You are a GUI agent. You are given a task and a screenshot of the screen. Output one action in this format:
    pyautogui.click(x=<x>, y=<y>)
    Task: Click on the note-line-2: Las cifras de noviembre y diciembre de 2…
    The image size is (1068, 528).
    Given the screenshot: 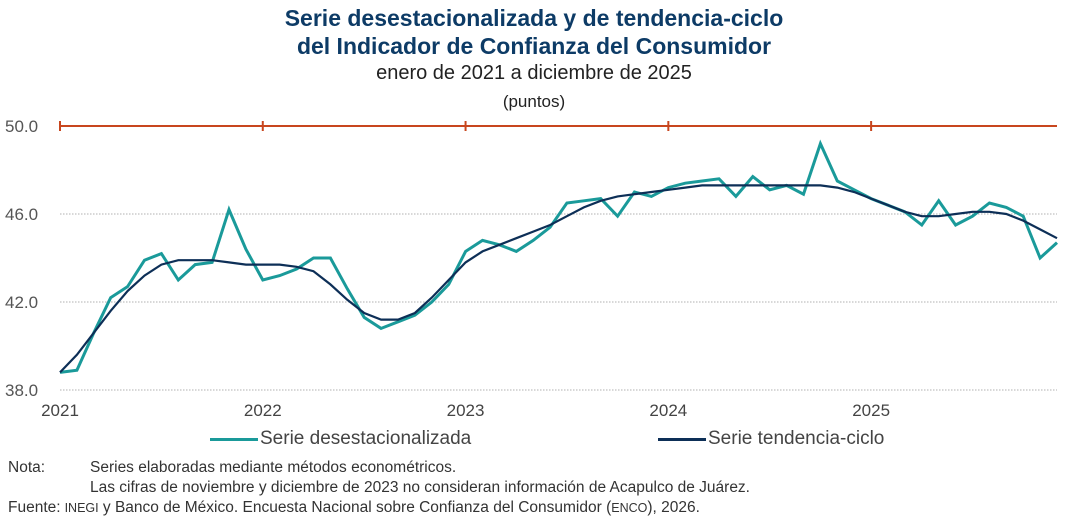 What is the action you would take?
    pyautogui.click(x=420, y=487)
    